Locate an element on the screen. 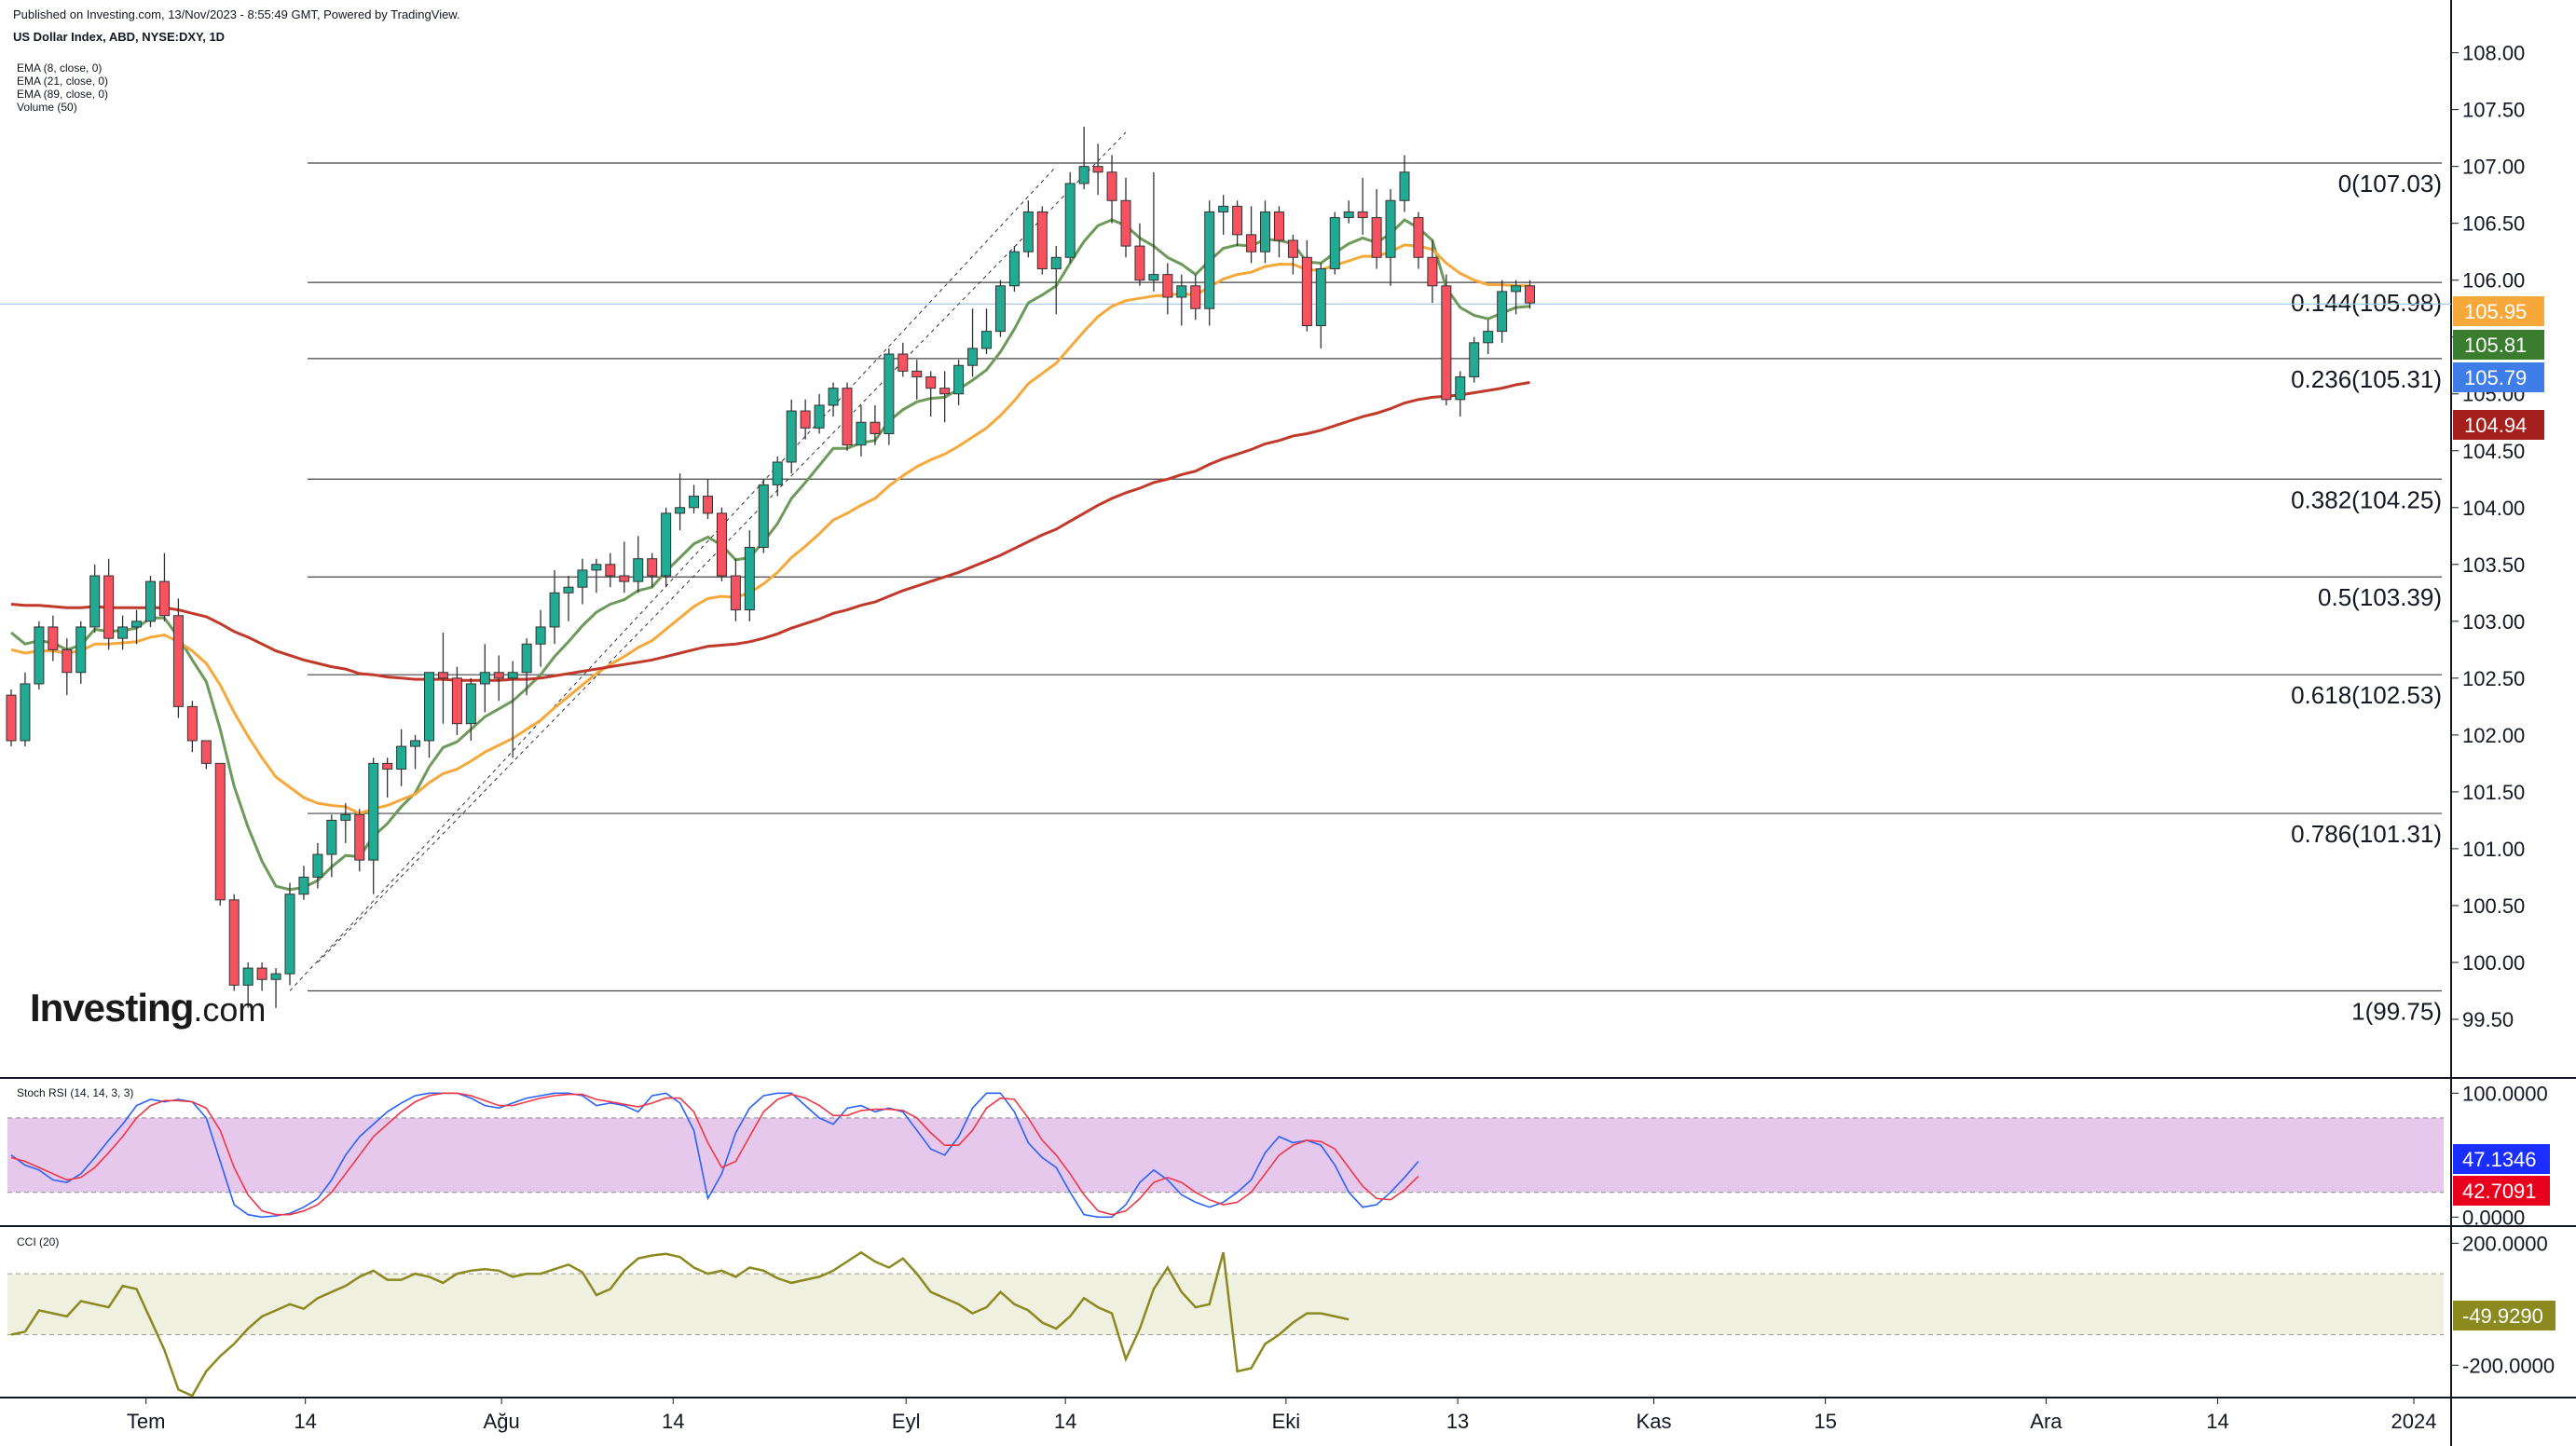 This screenshot has height=1446, width=2576. logo-brand: Investing is located at coordinates (112, 1008).